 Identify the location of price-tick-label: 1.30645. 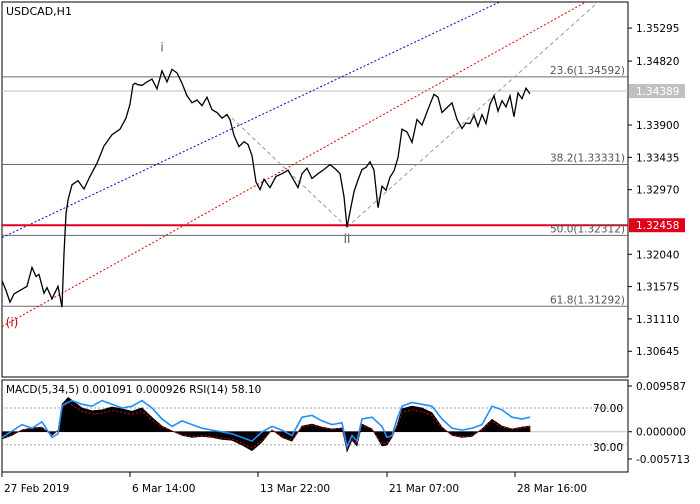
(657, 352).